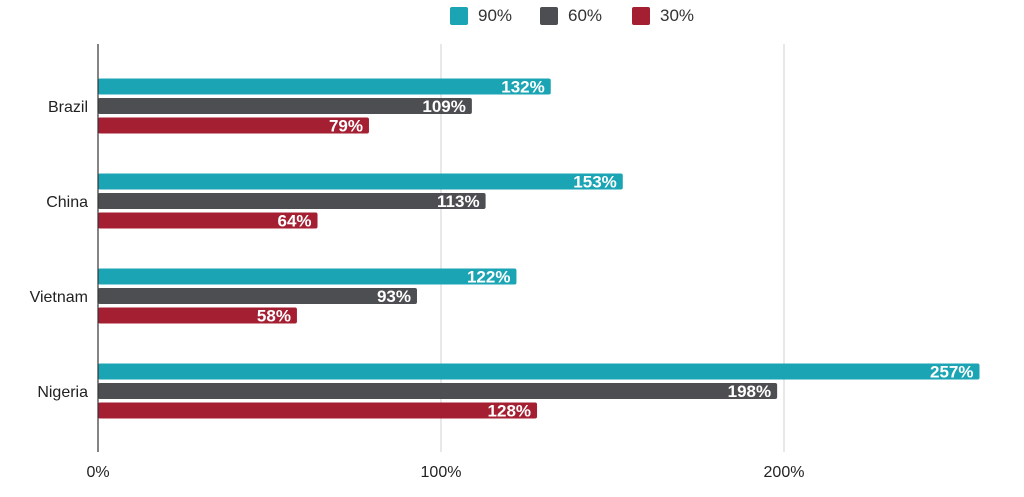 This screenshot has height=497, width=1024. I want to click on legend: 90% 60% 30%, so click(512, 18).